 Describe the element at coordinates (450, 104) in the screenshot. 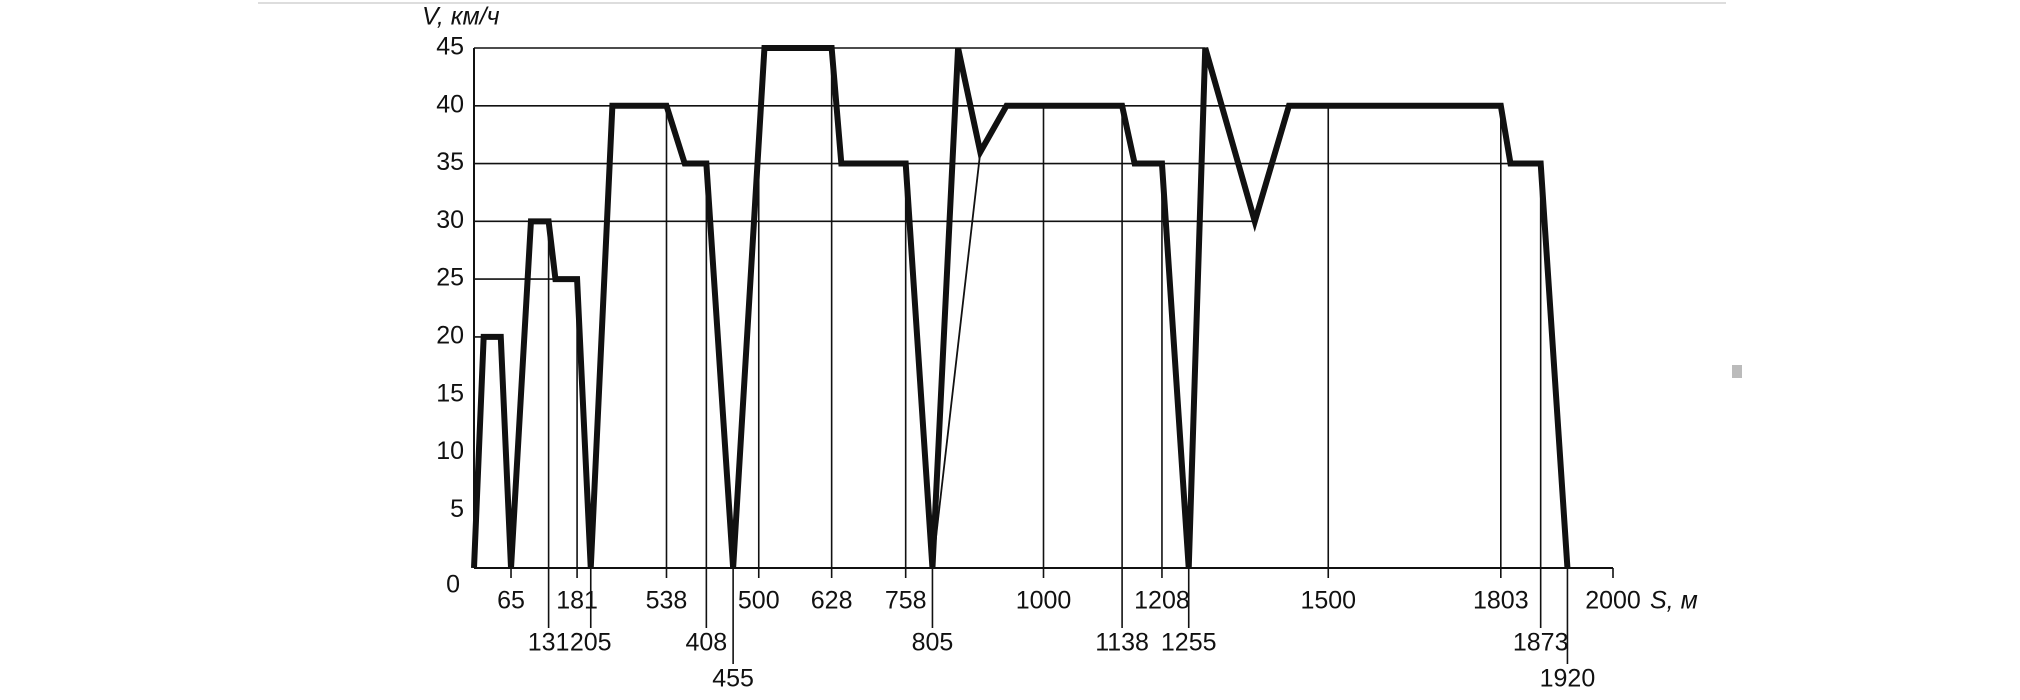

I see `y-tick-label: 40` at that location.